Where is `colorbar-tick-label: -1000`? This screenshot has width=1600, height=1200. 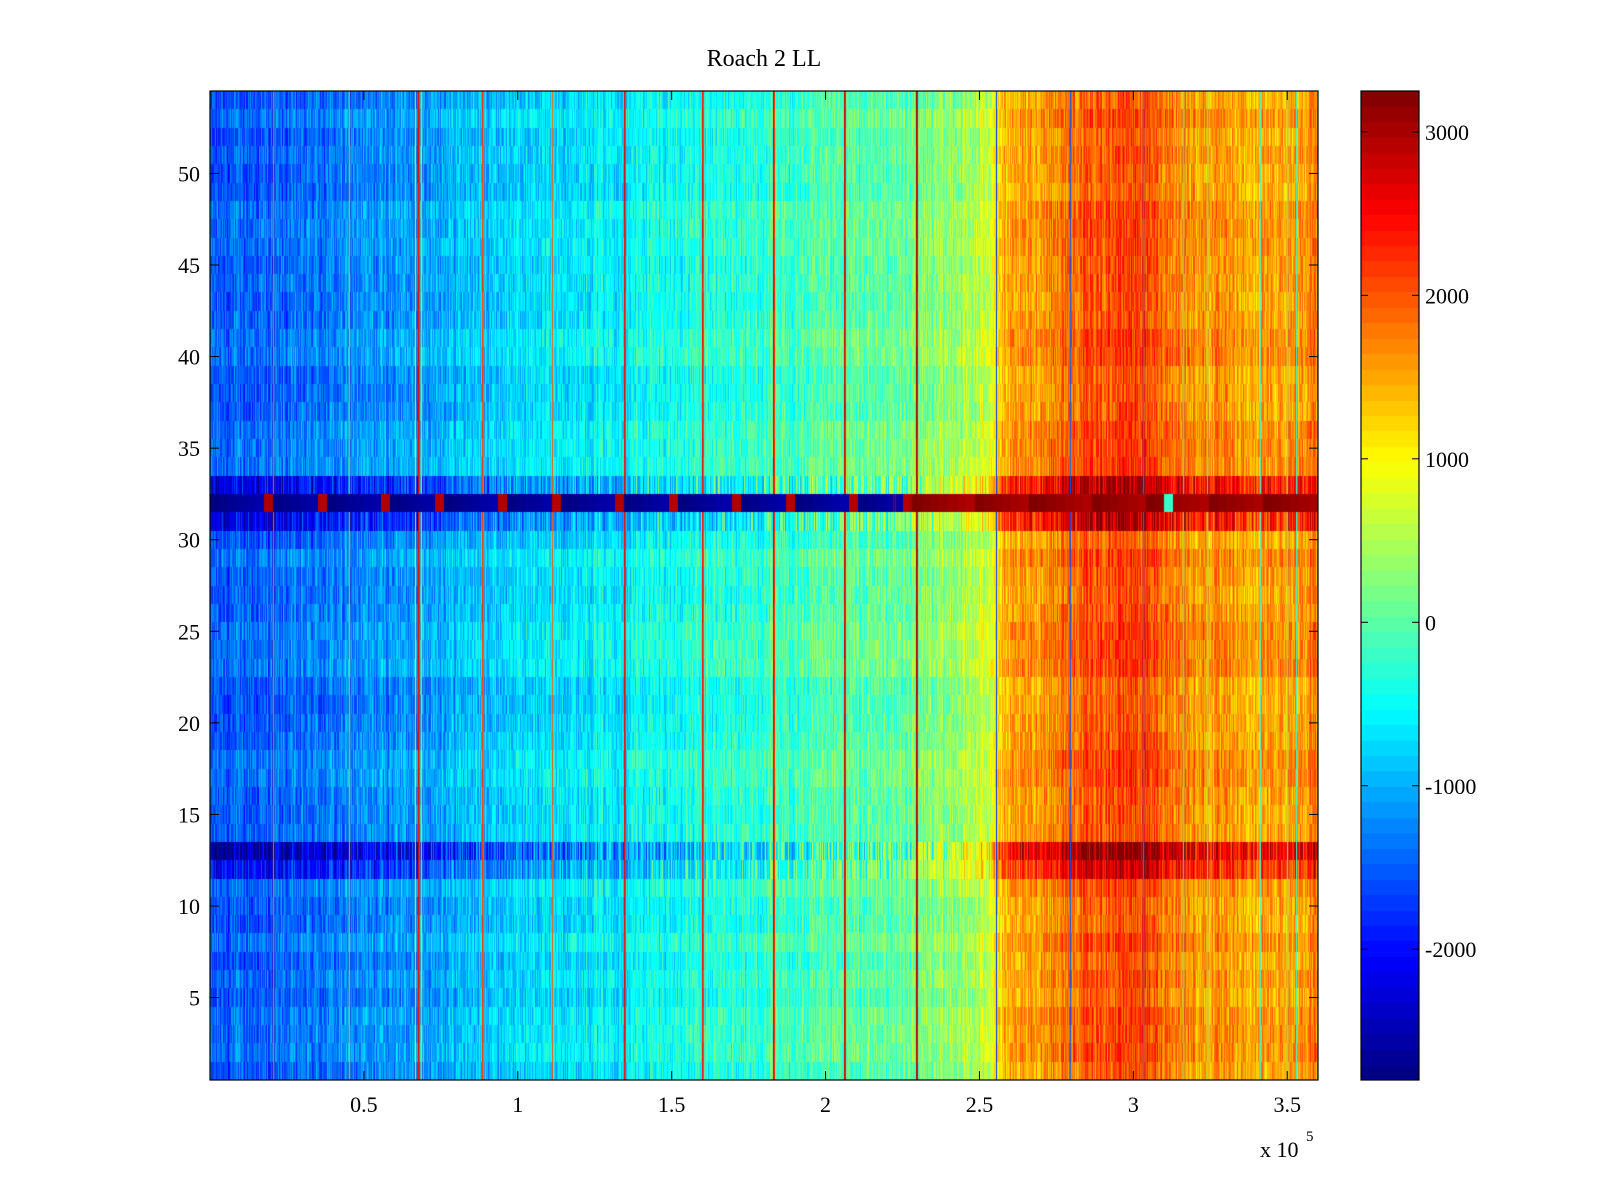 colorbar-tick-label: -1000 is located at coordinates (1450, 786).